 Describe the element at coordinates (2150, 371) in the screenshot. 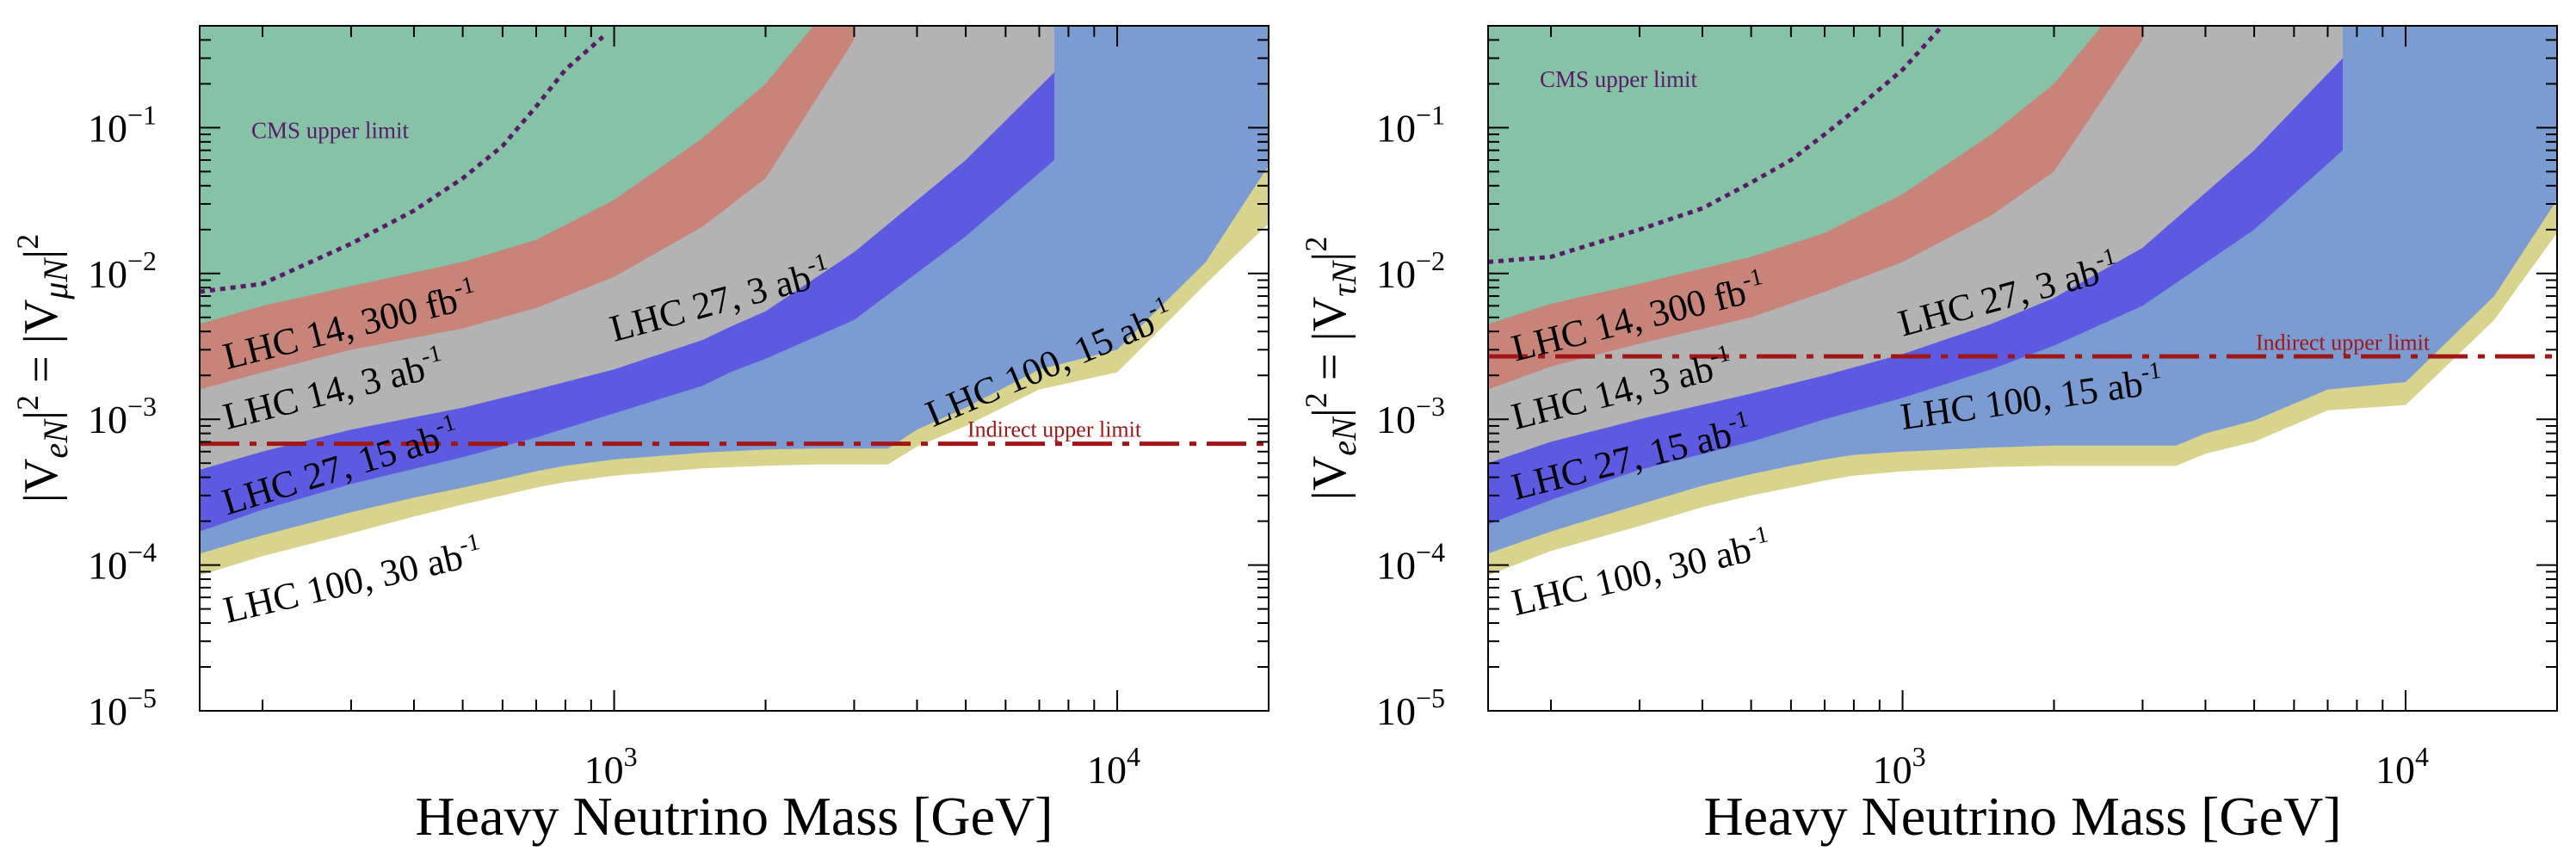

I see `band-label-exponent: -1` at that location.